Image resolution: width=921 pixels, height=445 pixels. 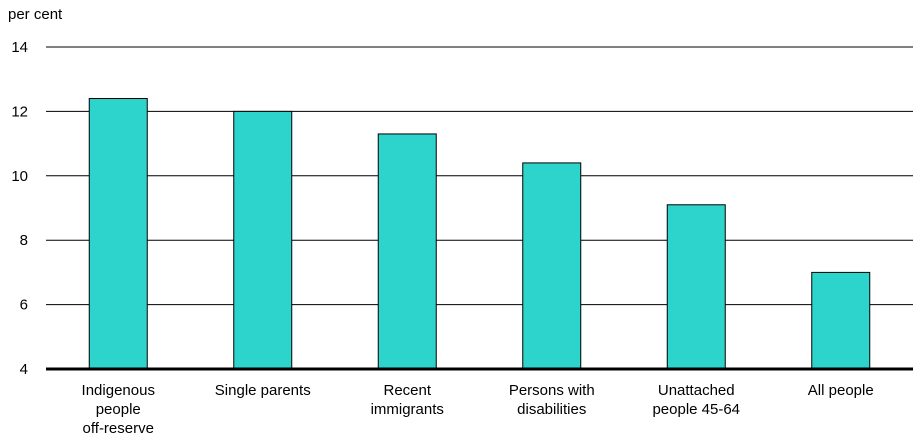 I want to click on category-label-line: disabilities, so click(x=551, y=409).